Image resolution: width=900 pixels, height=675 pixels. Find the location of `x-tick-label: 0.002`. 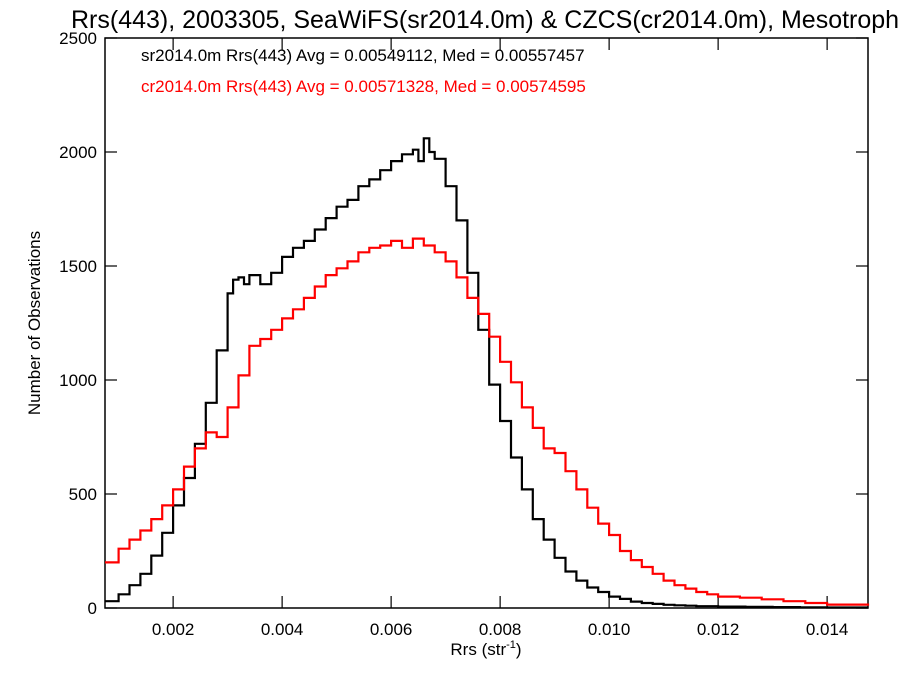

x-tick-label: 0.002 is located at coordinates (173, 629).